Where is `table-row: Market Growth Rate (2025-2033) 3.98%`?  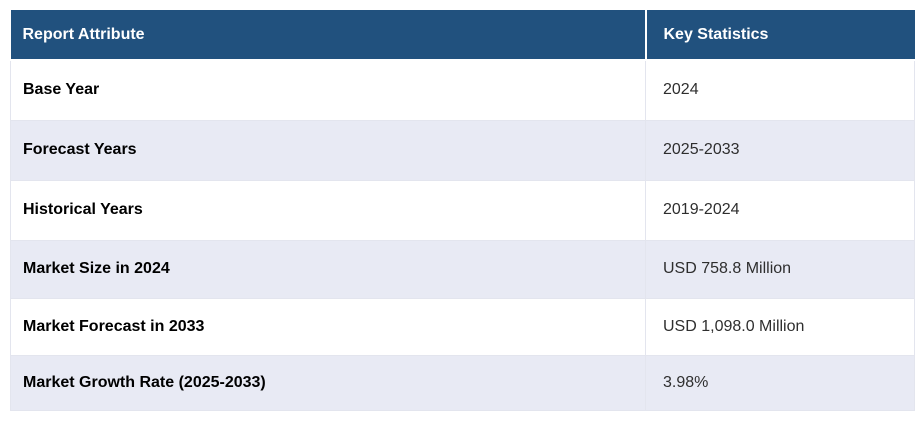 table-row: Market Growth Rate (2025-2033) 3.98% is located at coordinates (462, 382).